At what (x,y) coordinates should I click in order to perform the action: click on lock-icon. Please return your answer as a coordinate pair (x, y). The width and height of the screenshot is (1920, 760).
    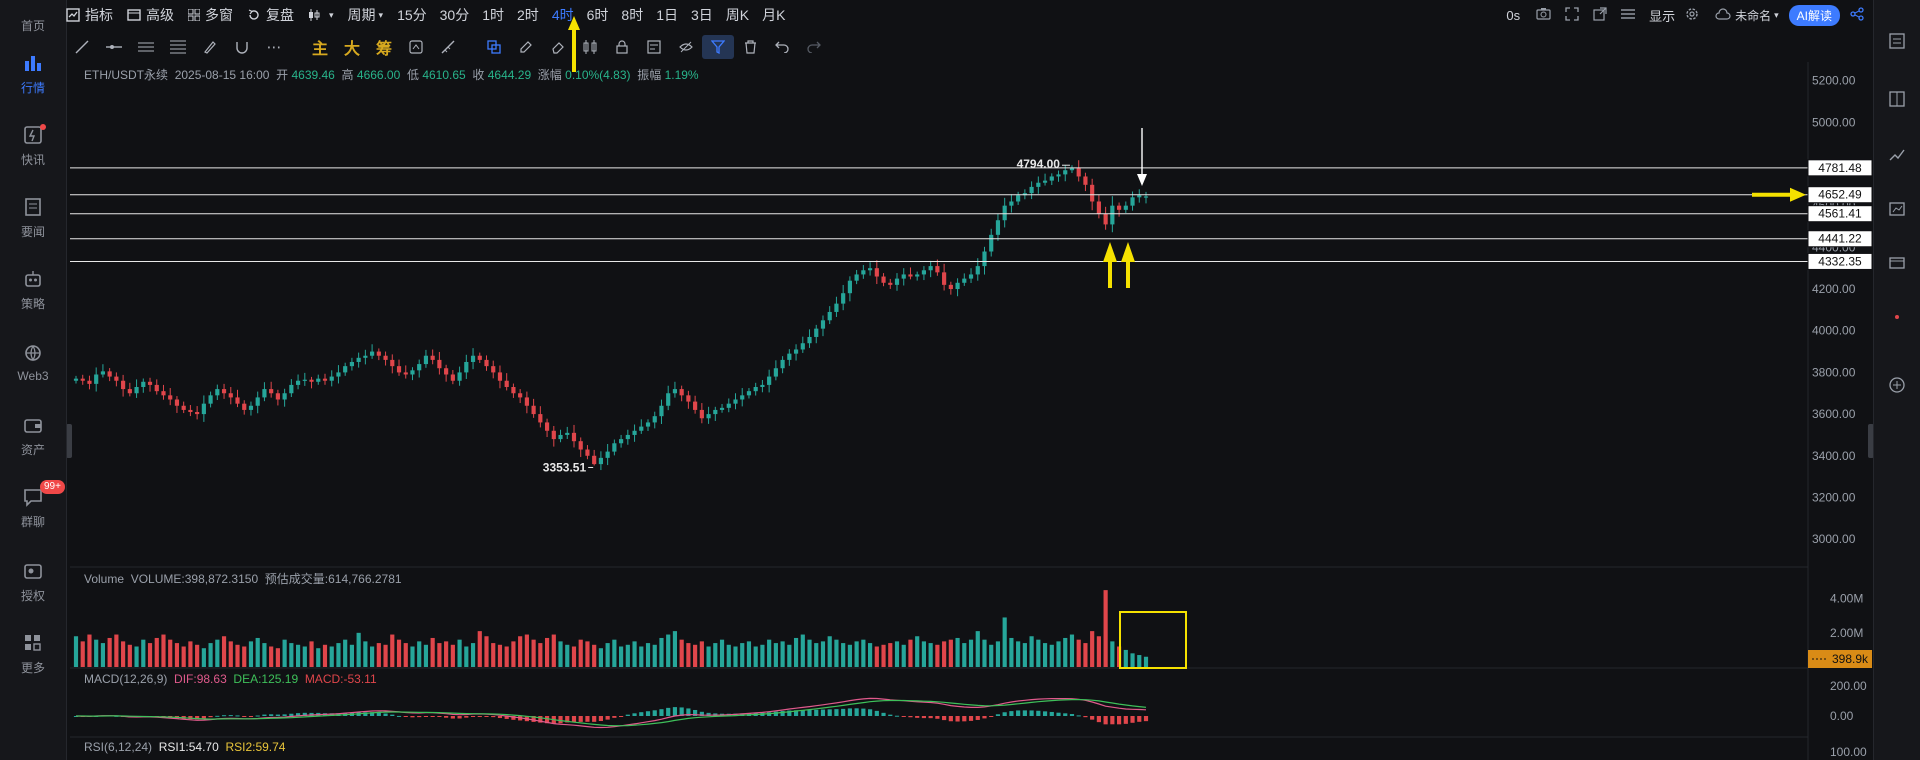
    Looking at the image, I should click on (622, 47).